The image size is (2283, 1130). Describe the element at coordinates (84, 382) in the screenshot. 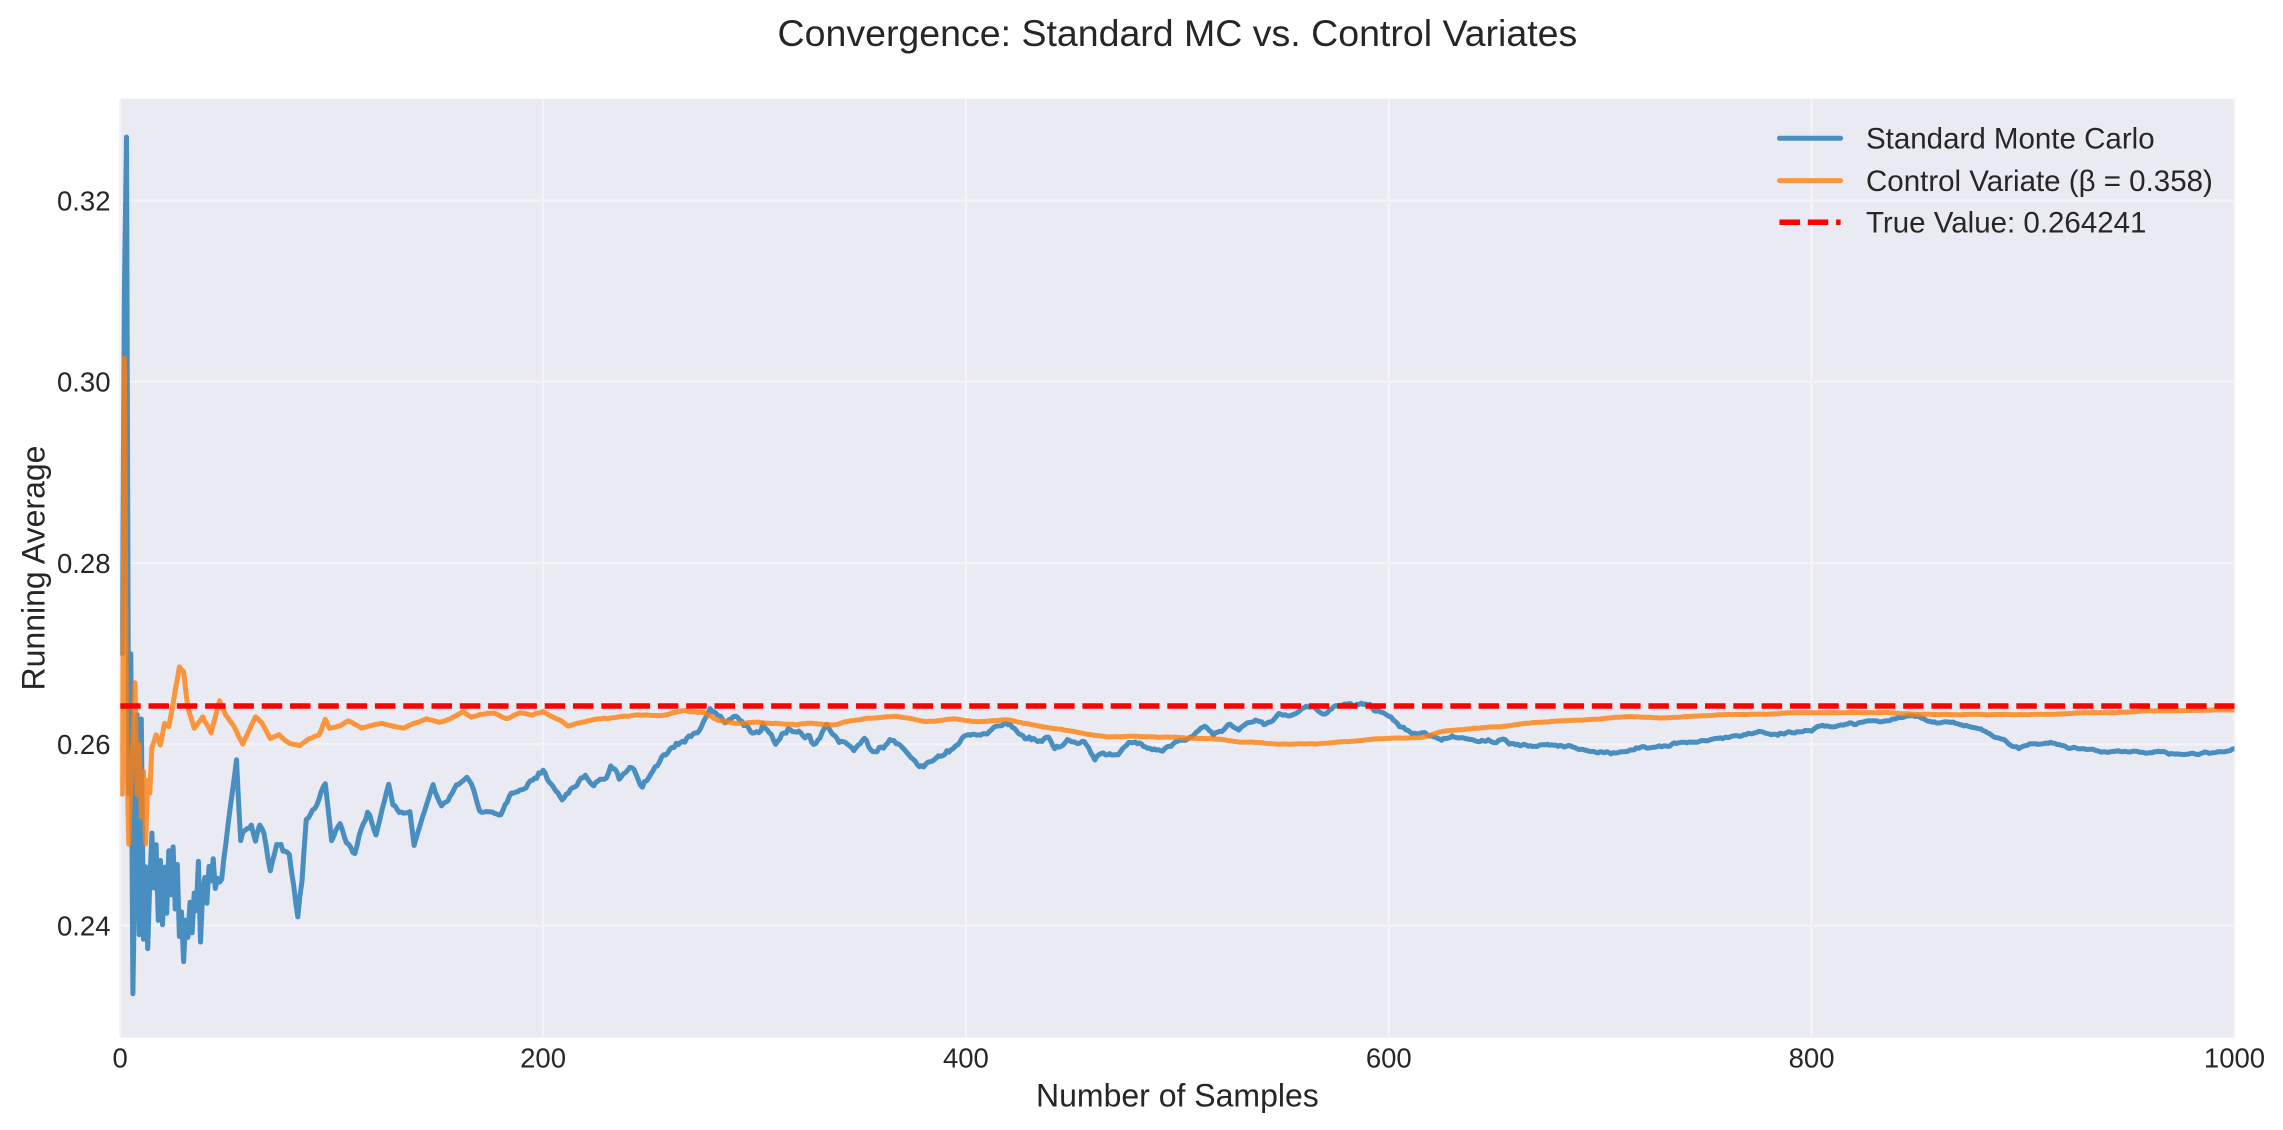

I see `svg-text: 0.30` at that location.